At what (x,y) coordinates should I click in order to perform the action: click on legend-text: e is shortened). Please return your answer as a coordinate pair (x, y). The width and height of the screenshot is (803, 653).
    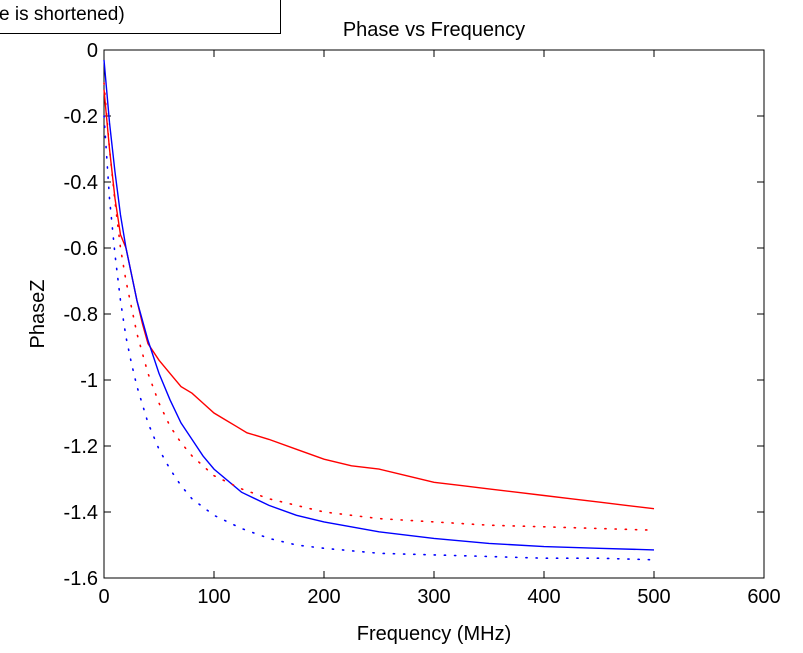
    Looking at the image, I should click on (62, 14).